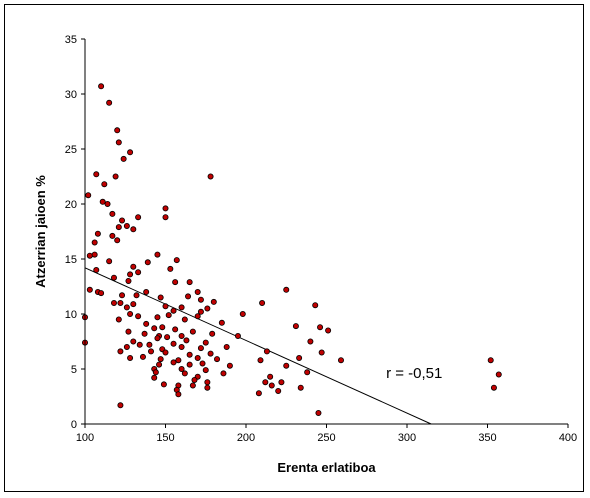 This screenshot has width=590, height=498. Describe the element at coordinates (326, 467) in the screenshot. I see `x-axis-title: Erenta erlatiboa` at that location.